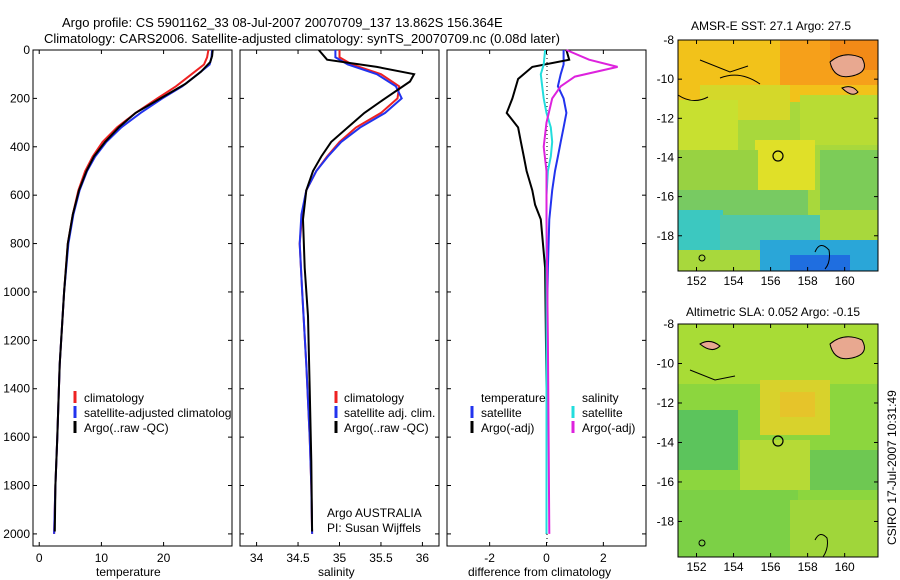  I want to click on depth-tick-label: 600, so click(20, 195).